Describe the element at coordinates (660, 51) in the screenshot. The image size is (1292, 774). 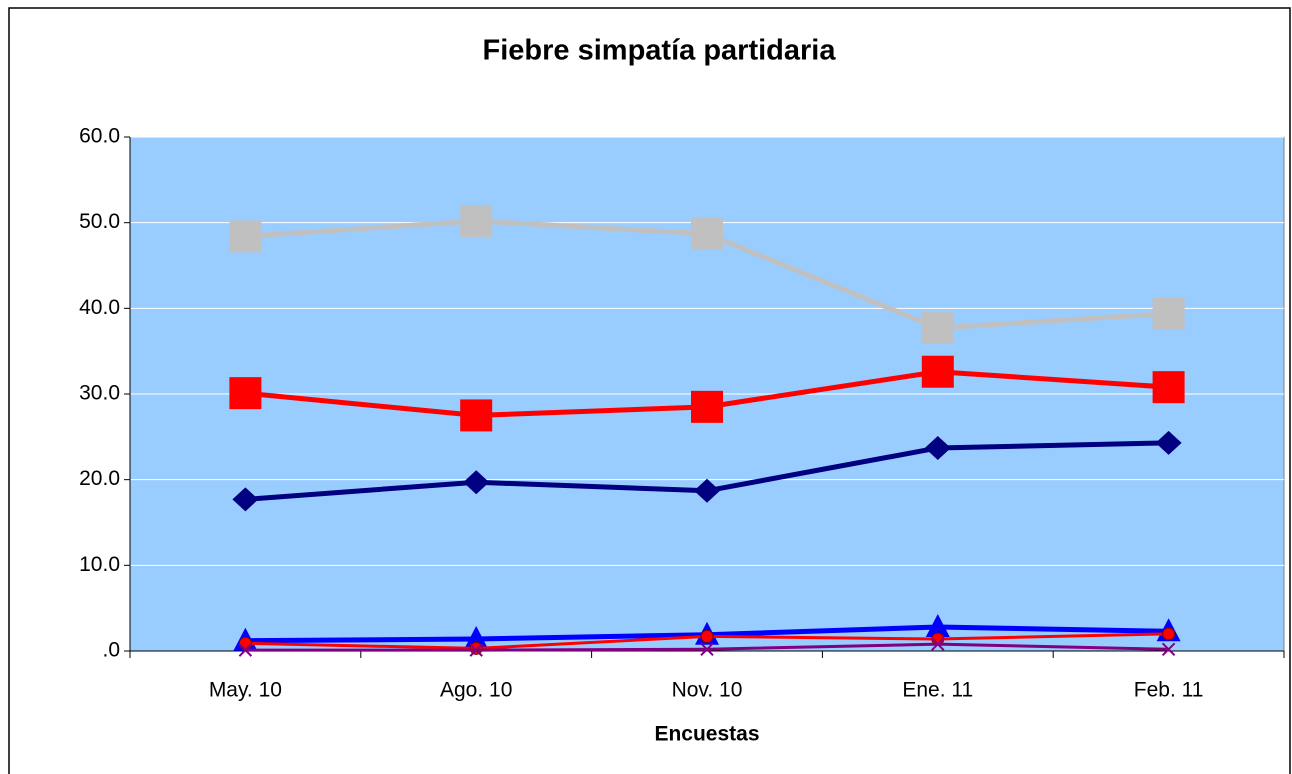
I see `chart-title: Fiebre simpatía partidaria` at that location.